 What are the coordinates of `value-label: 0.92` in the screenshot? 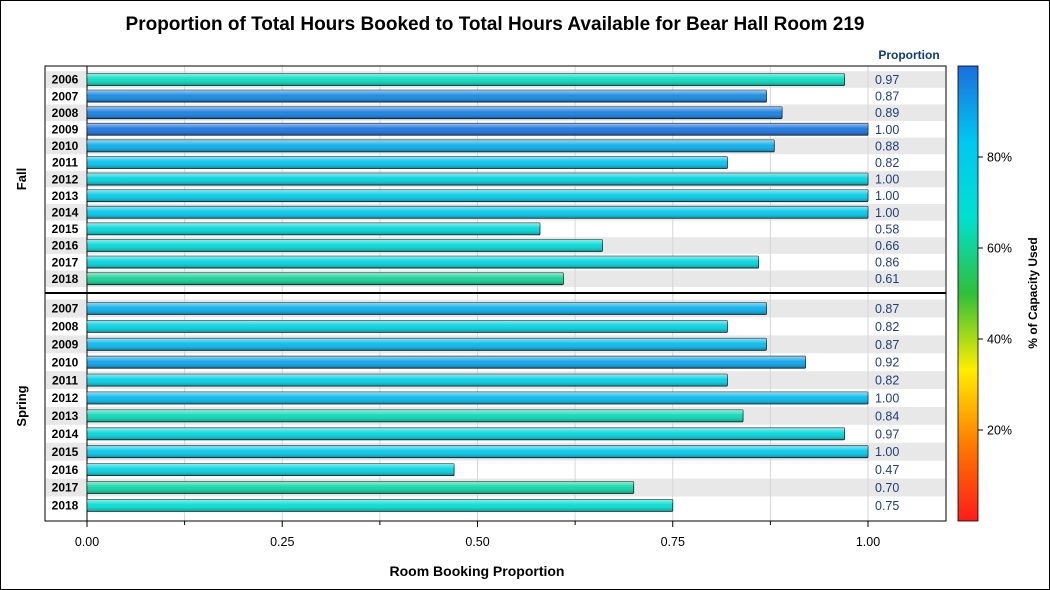 It's located at (887, 363).